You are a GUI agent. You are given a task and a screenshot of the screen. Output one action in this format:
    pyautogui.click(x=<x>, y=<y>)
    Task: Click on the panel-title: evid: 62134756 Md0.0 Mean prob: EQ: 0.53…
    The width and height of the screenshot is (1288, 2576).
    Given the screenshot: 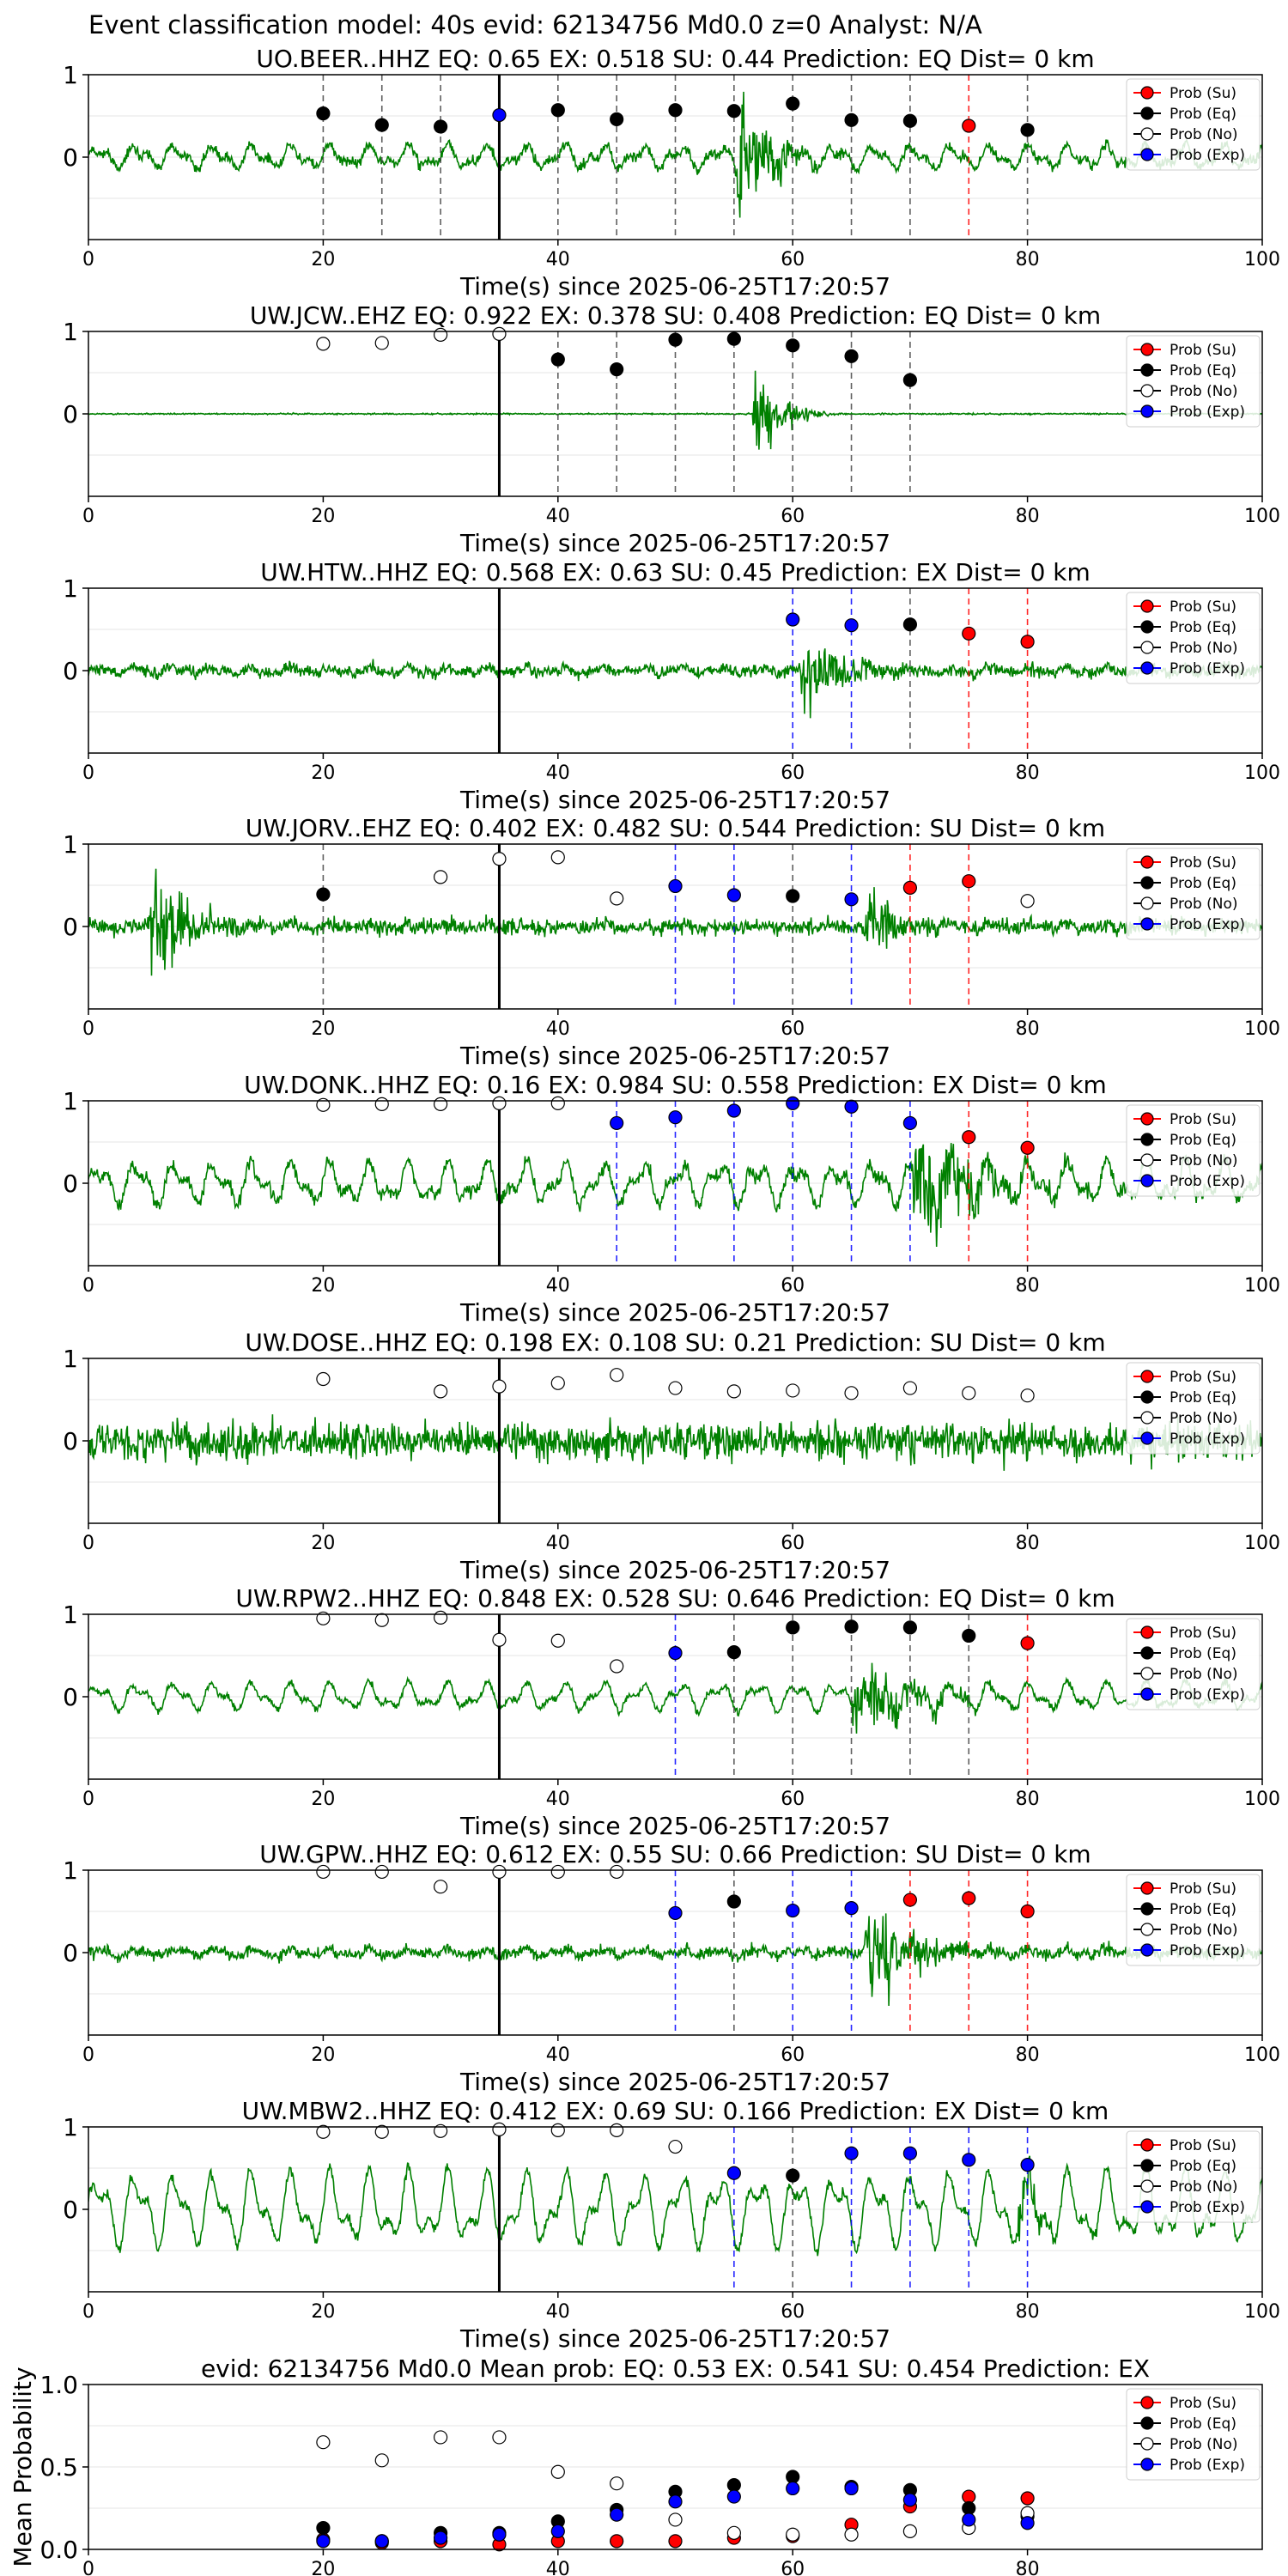 What is the action you would take?
    pyautogui.click(x=675, y=2368)
    